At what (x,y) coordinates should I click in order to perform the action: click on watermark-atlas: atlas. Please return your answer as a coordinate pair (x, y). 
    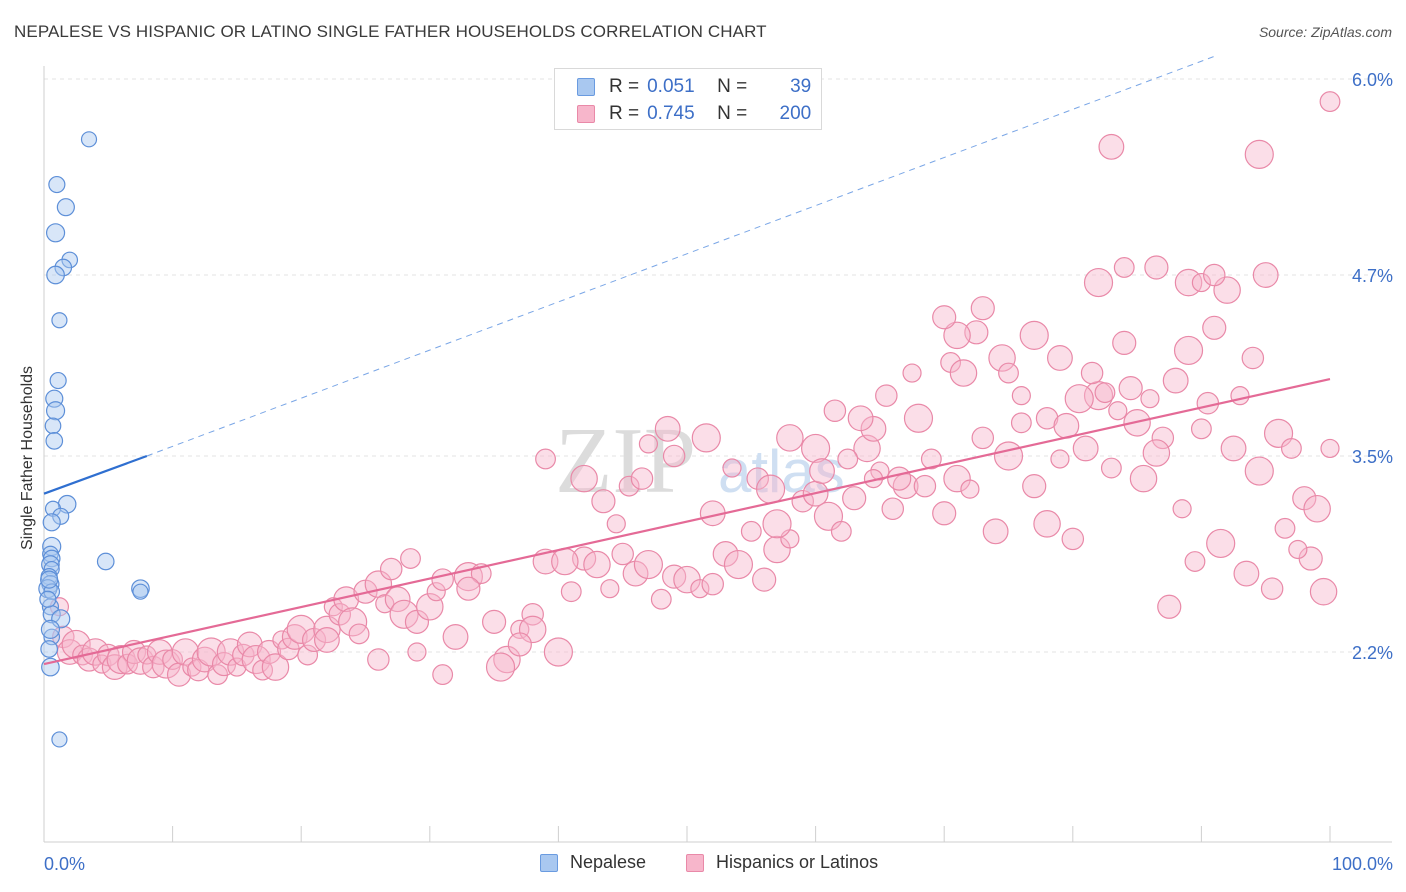
    Looking at the image, I should click on (781, 471).